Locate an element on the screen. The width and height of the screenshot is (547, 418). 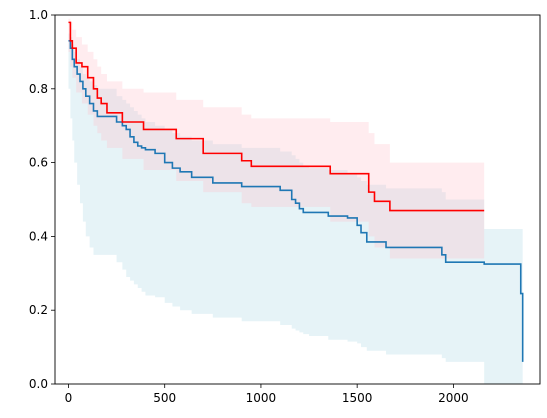
x-tick-label: 0 is located at coordinates (69, 398).